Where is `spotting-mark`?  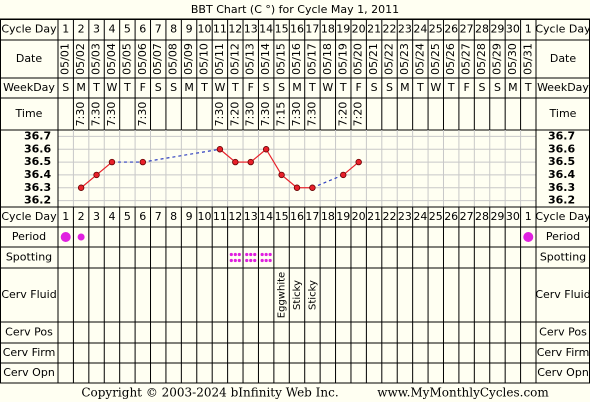
spotting-mark is located at coordinates (266, 257).